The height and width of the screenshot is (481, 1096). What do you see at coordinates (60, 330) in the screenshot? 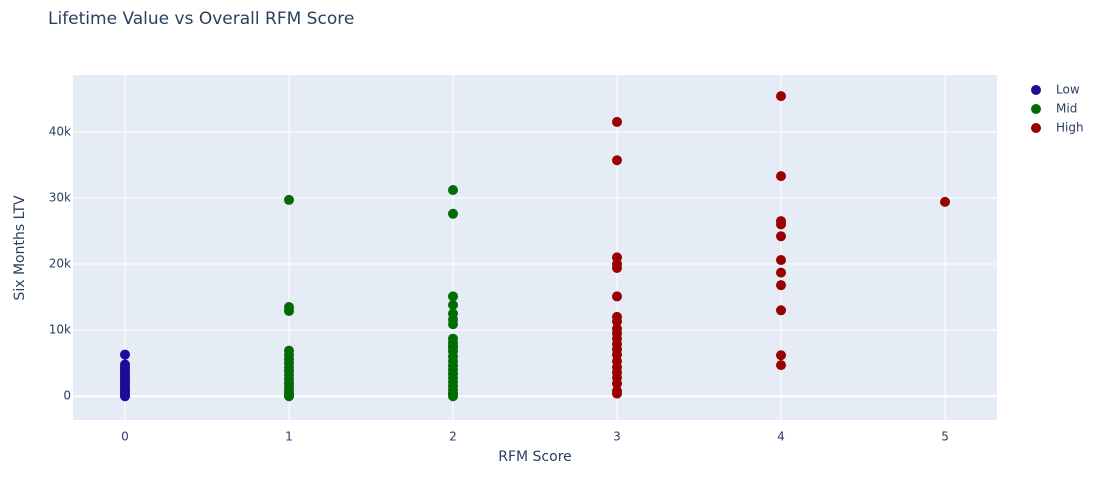
I see `y-tick-label: 10k` at bounding box center [60, 330].